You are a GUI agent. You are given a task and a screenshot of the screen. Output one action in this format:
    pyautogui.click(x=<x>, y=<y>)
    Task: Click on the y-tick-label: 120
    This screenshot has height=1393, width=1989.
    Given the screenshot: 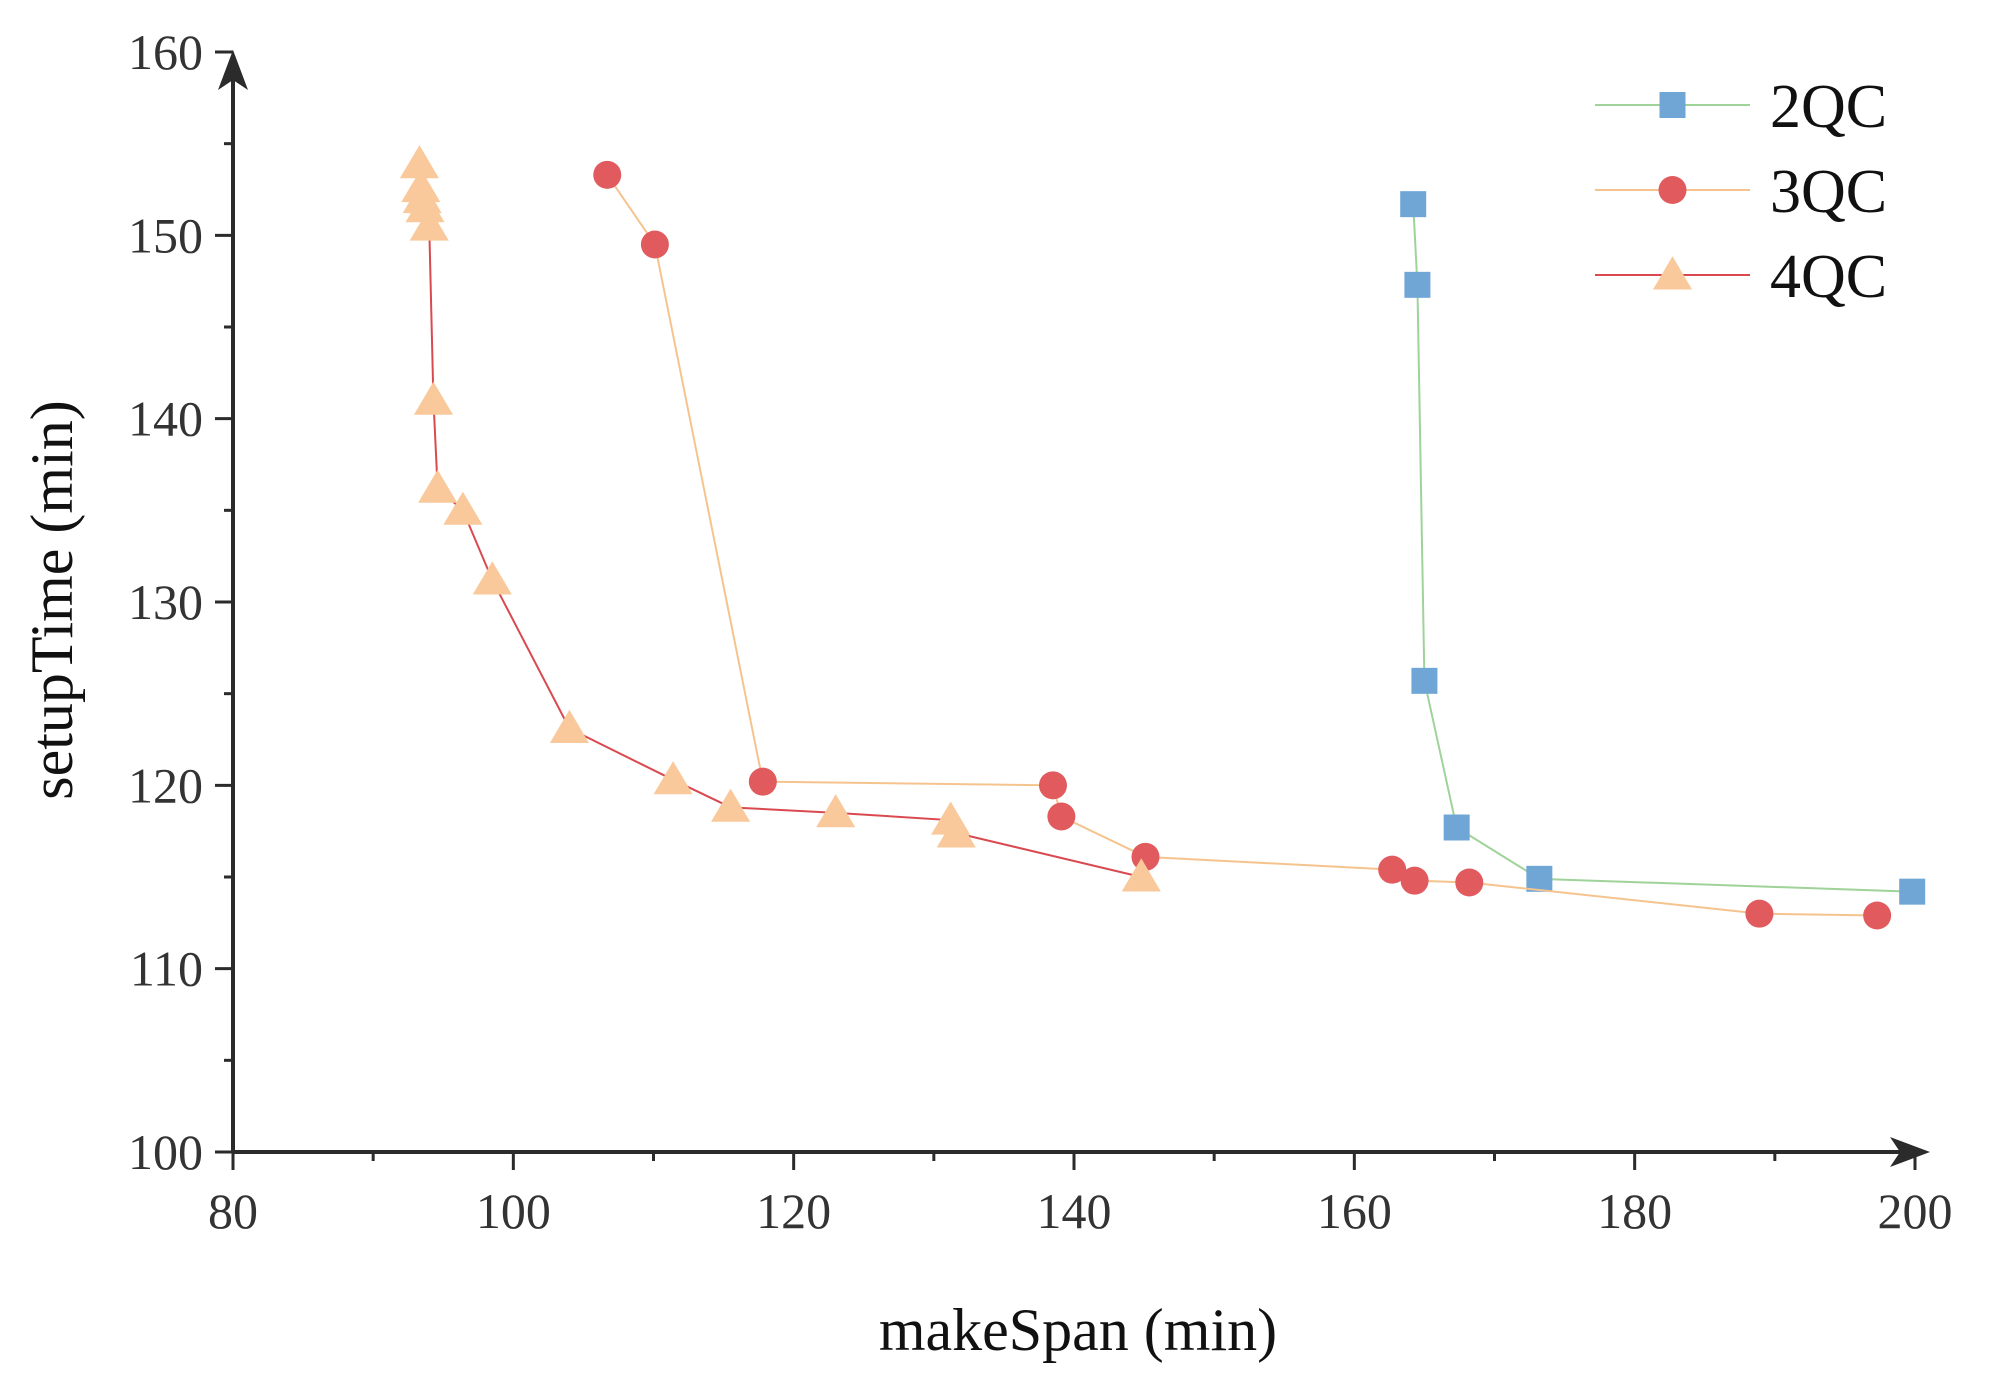 What is the action you would take?
    pyautogui.click(x=165, y=785)
    